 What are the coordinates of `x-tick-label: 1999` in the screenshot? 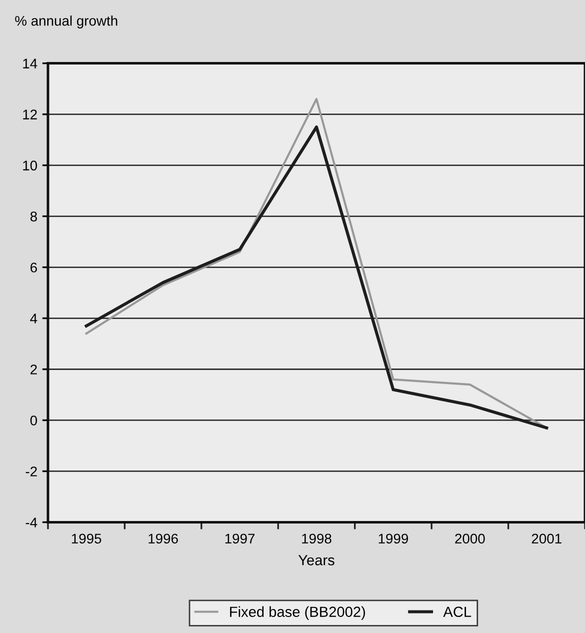 It's located at (393, 539).